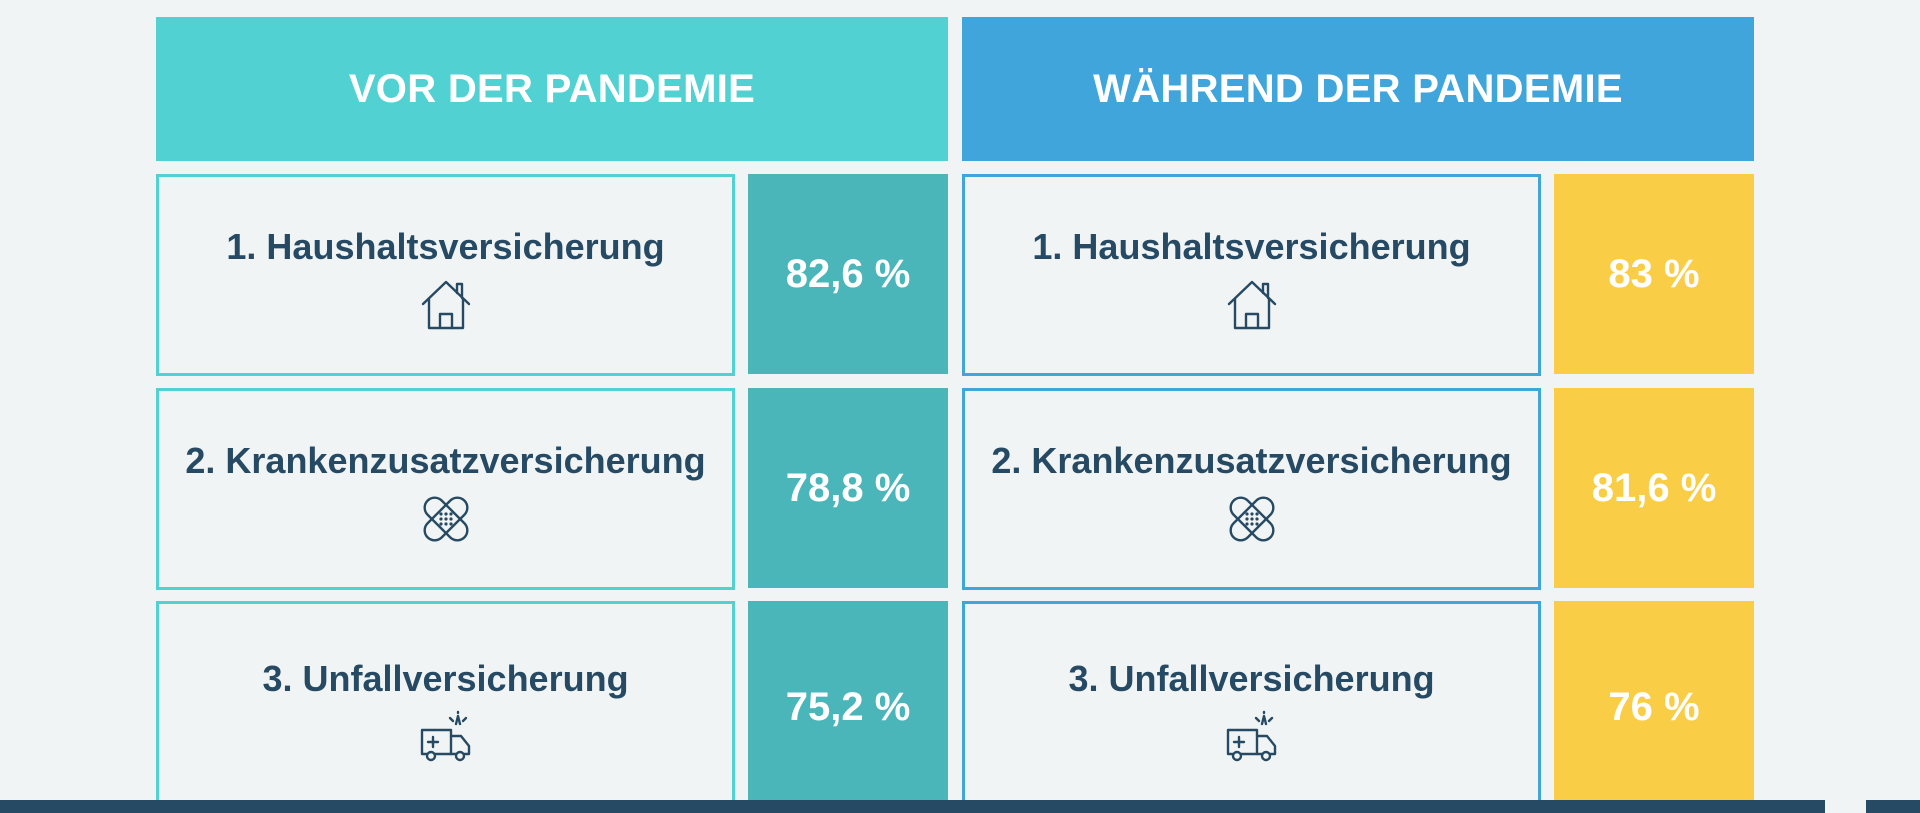 This screenshot has width=1920, height=813. What do you see at coordinates (1251, 275) in the screenshot?
I see `insurance-box-during-1: 1. Haushaltsversicherung` at bounding box center [1251, 275].